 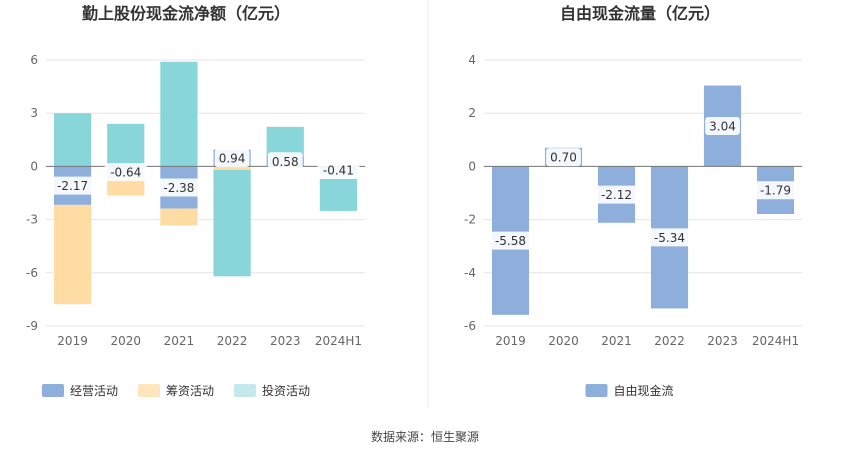 What do you see at coordinates (644, 390) in the screenshot?
I see `legend-label-0: 自由现金流` at bounding box center [644, 390].